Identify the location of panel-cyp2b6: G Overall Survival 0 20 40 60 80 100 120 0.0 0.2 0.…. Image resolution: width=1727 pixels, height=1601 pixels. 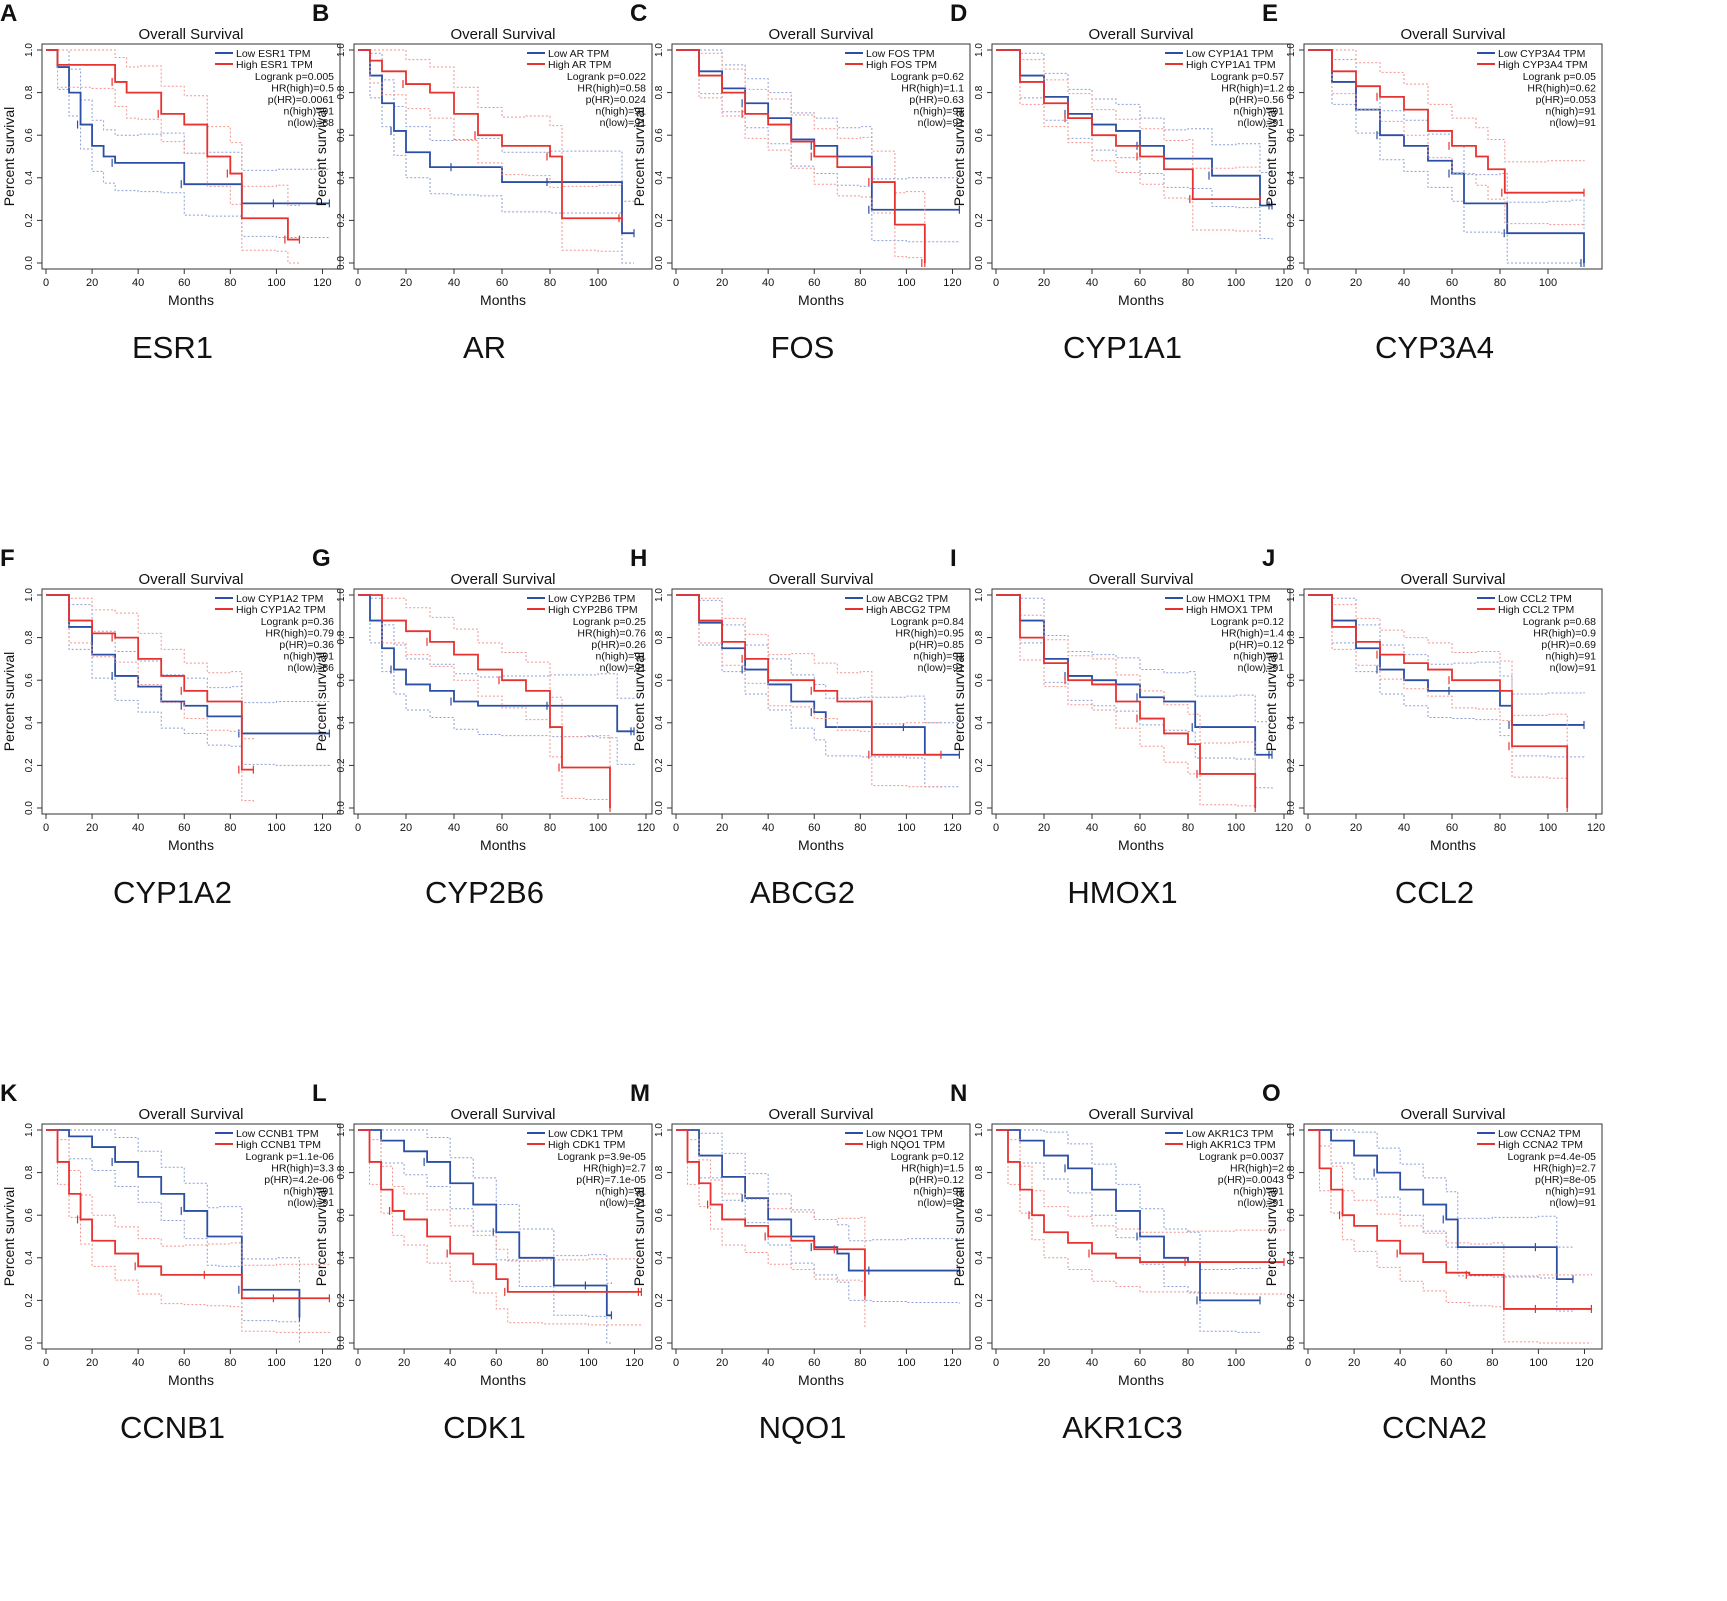
(484, 760).